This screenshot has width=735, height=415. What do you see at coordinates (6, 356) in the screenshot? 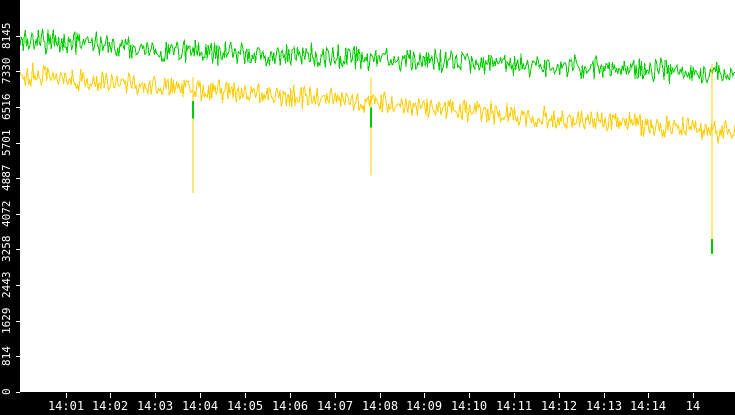
I see `y-axis-tick-label: 814` at bounding box center [6, 356].